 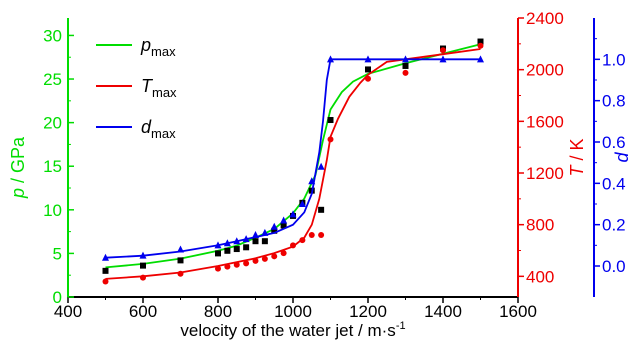 I want to click on d-tick-label: 0.2, so click(x=614, y=225).